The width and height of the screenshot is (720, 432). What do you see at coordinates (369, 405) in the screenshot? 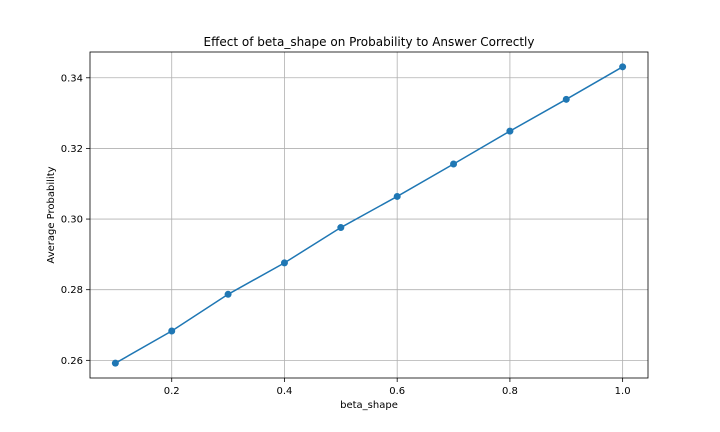
I see `x-axis-label: beta_shape` at bounding box center [369, 405].